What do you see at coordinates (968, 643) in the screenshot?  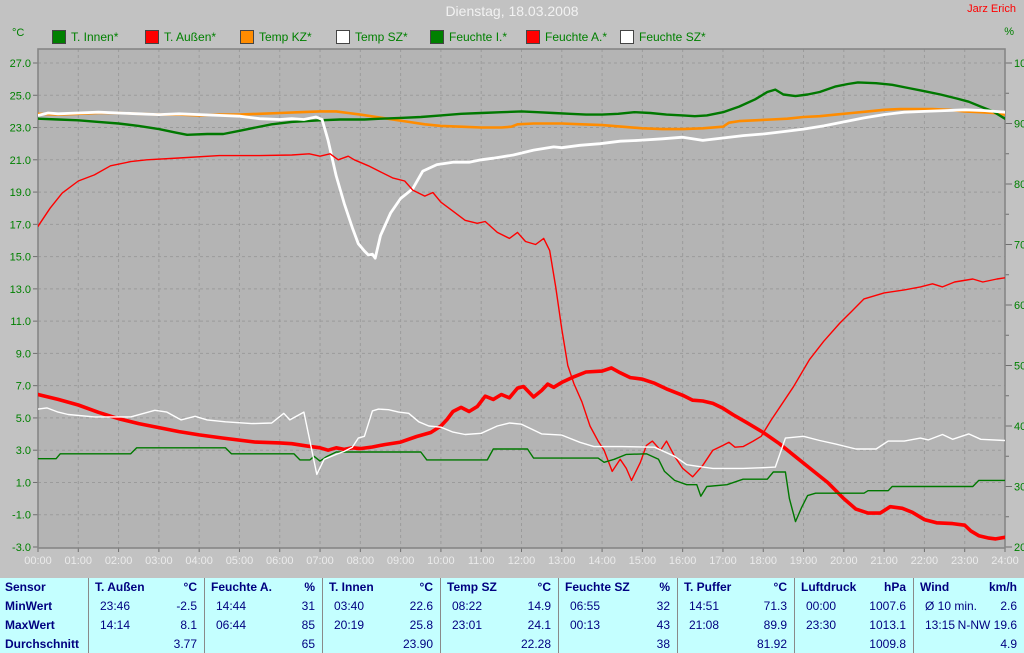 I see `table-cell: 4.9` at bounding box center [968, 643].